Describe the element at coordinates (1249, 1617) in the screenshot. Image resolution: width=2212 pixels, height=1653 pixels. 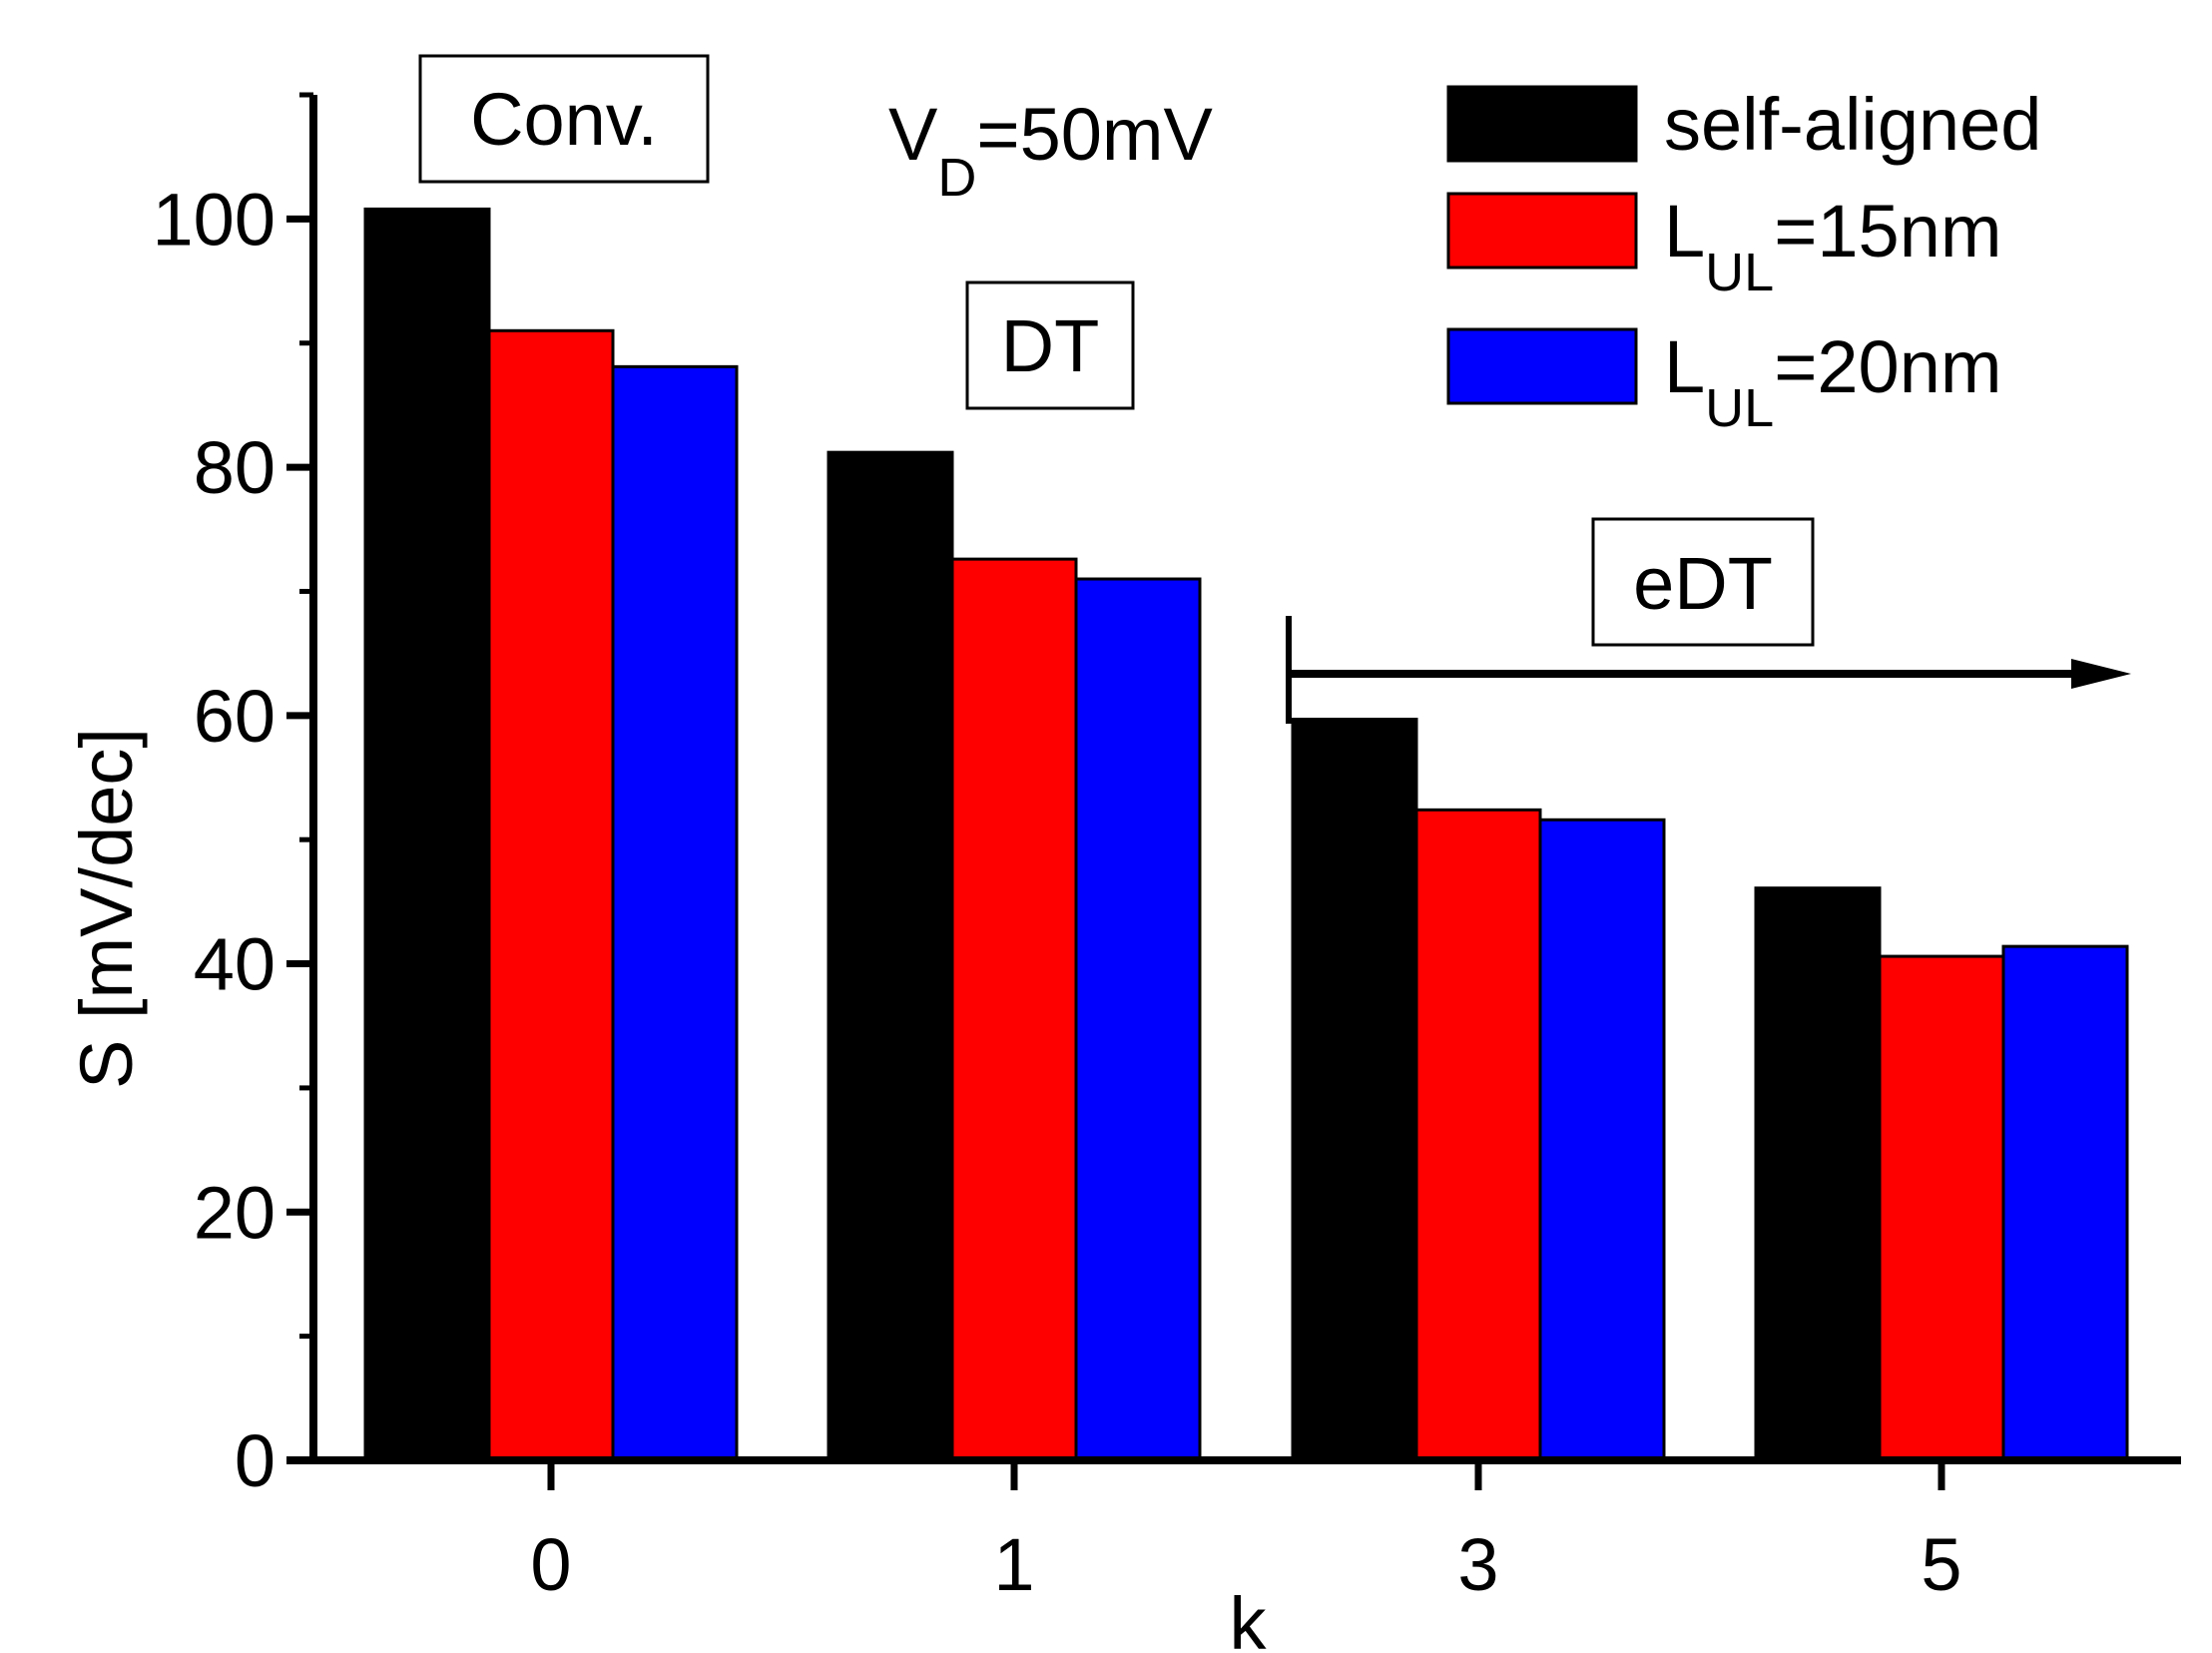
I see `x-axis-label: k` at that location.